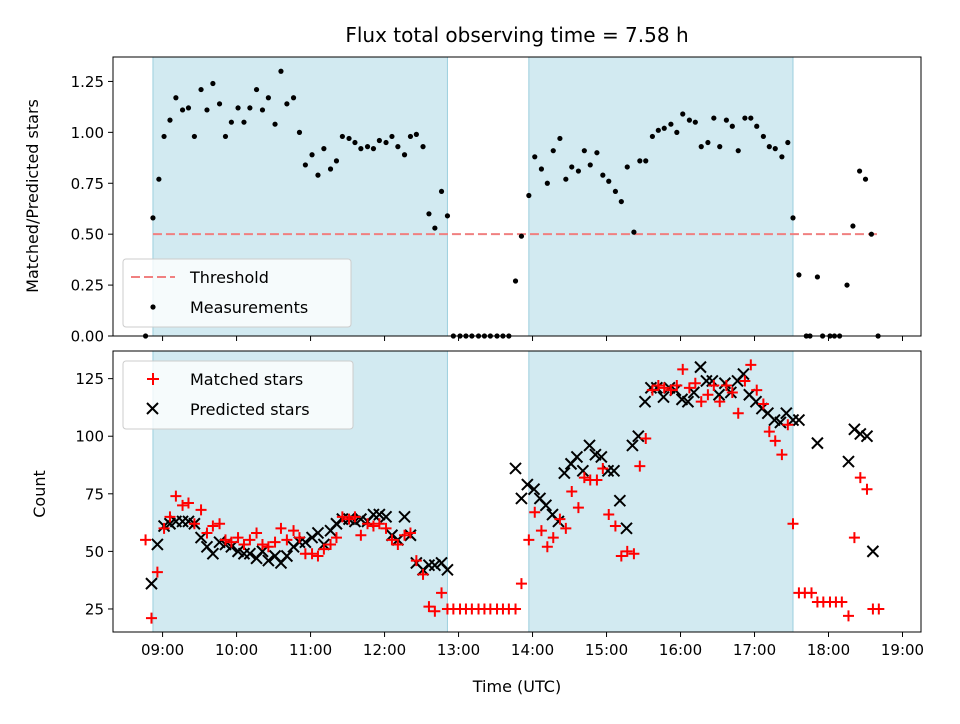 Image resolution: width=960 pixels, height=724 pixels. What do you see at coordinates (606, 650) in the screenshot?
I see `x-tick-label: 15:00` at bounding box center [606, 650].